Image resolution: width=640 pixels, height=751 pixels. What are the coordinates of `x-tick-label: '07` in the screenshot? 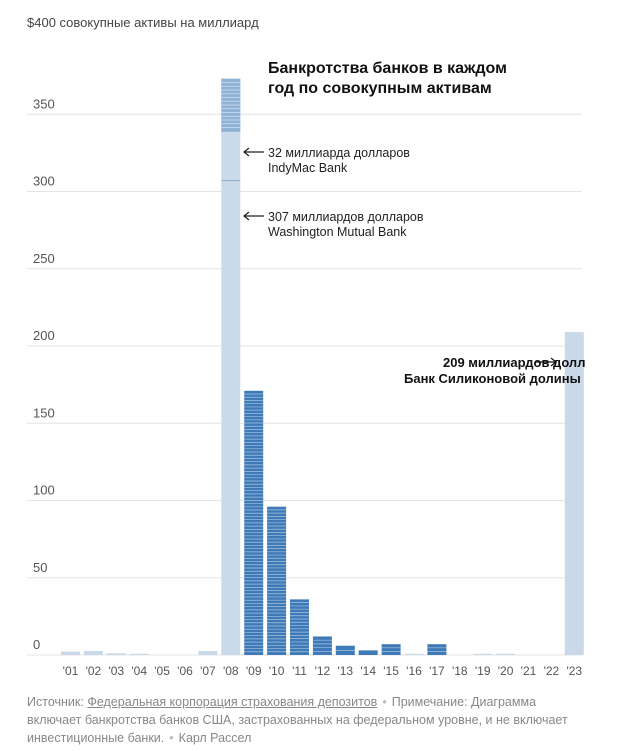 It's located at (208, 671).